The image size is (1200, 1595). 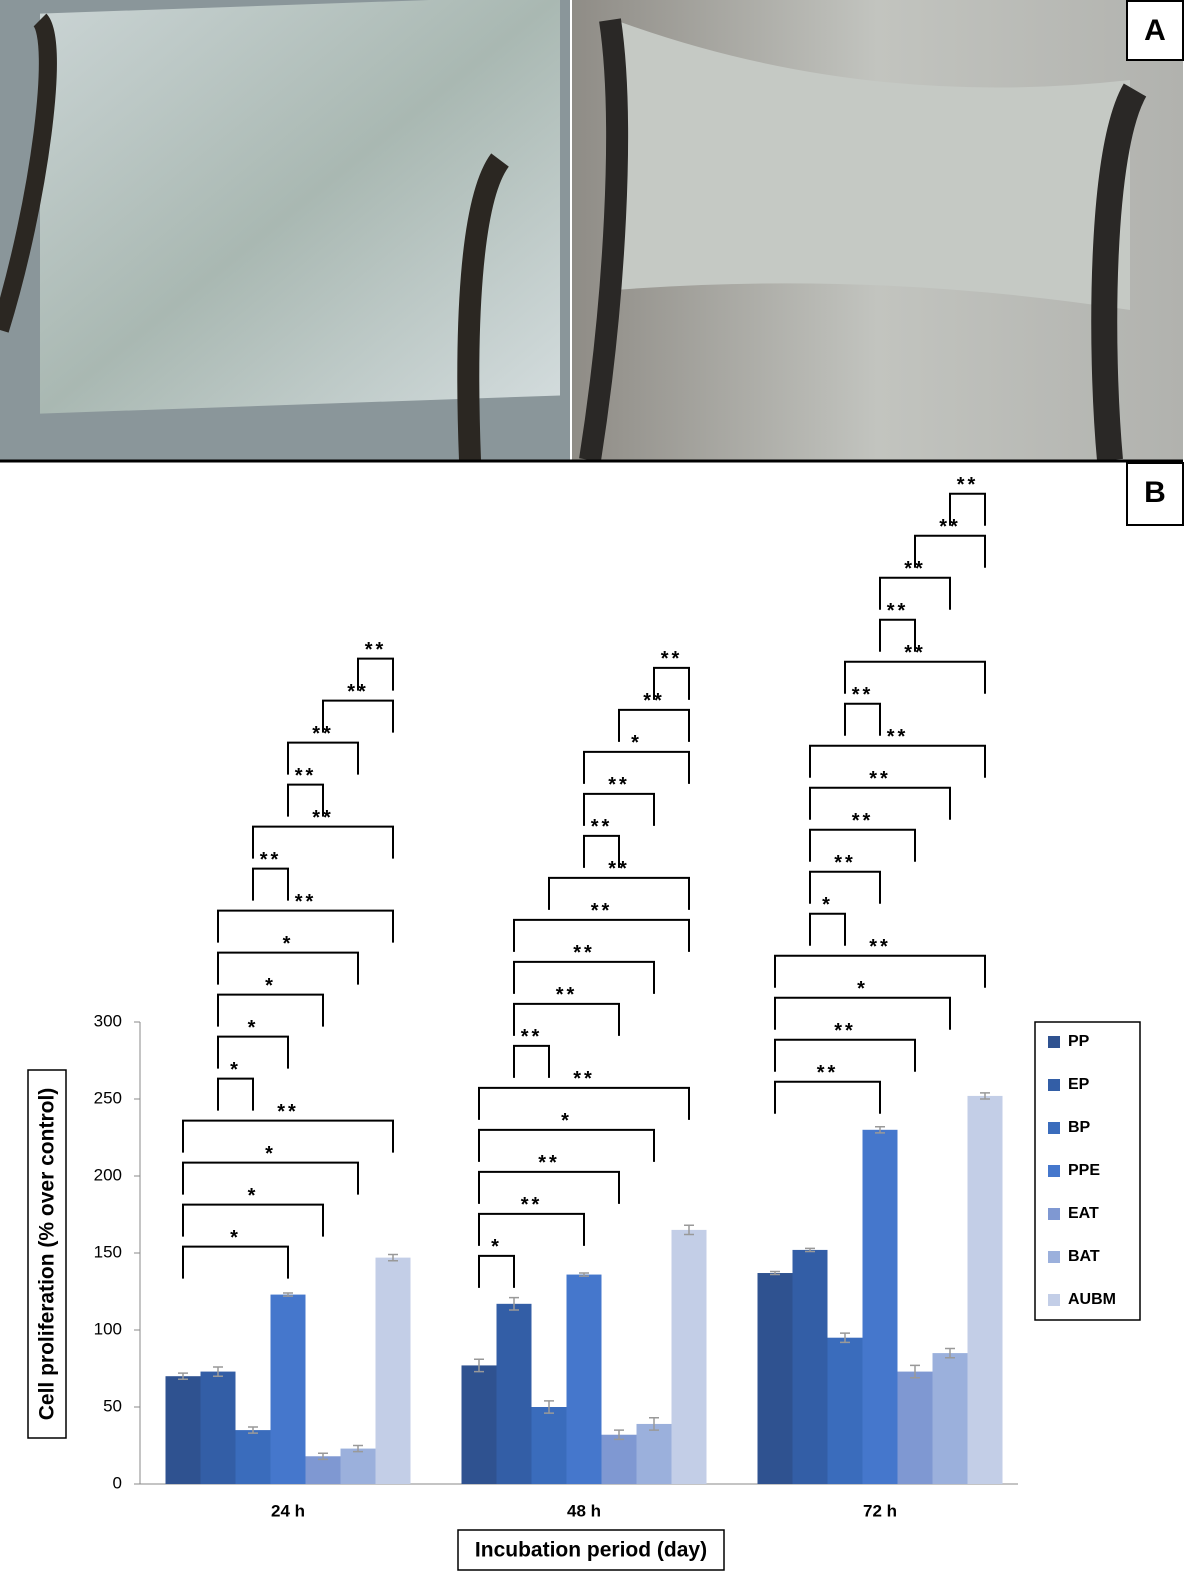 What do you see at coordinates (108, 1020) in the screenshot?
I see `y-tick-label: 300` at bounding box center [108, 1020].